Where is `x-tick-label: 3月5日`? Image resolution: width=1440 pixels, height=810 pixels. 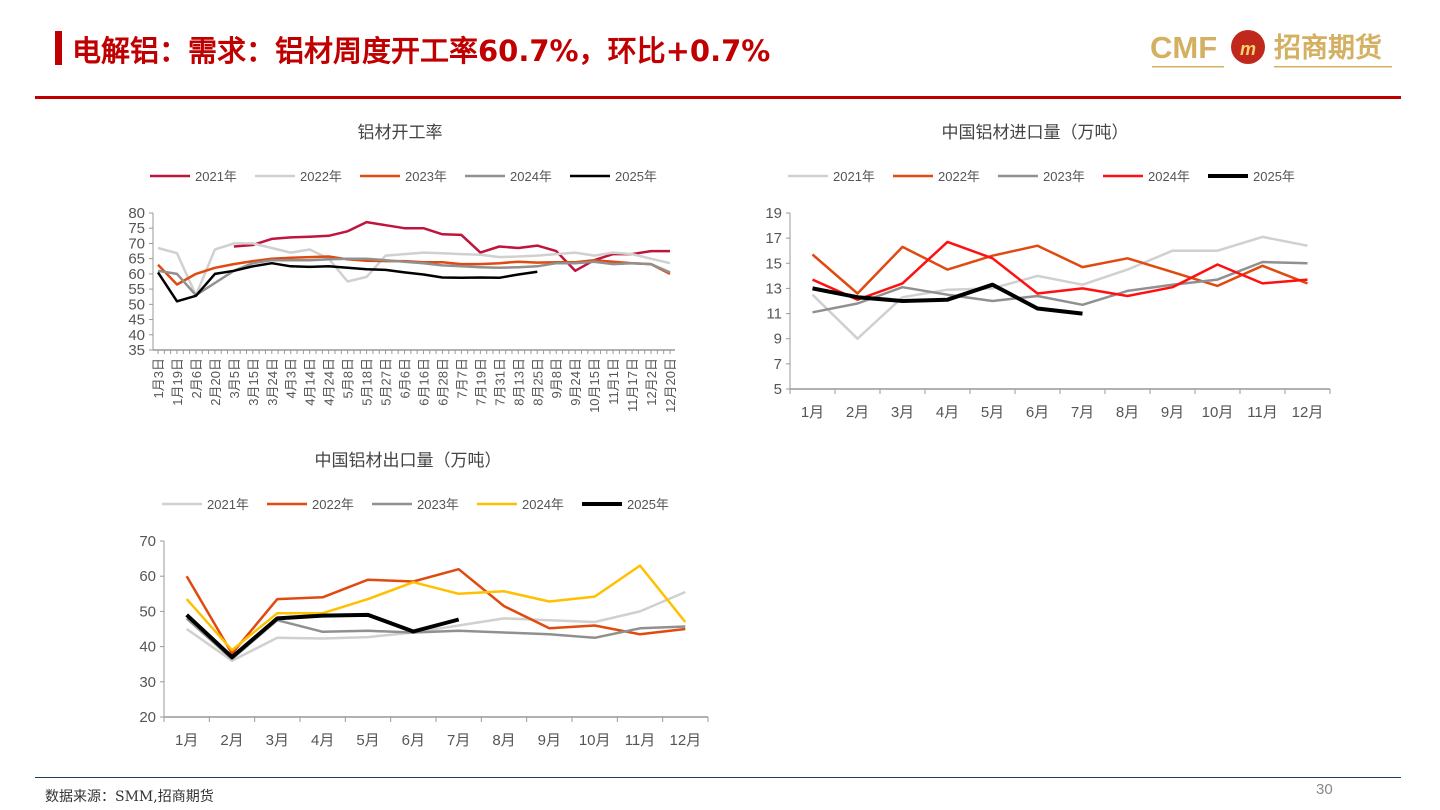 x-tick-label: 3月5日 is located at coordinates (234, 378).